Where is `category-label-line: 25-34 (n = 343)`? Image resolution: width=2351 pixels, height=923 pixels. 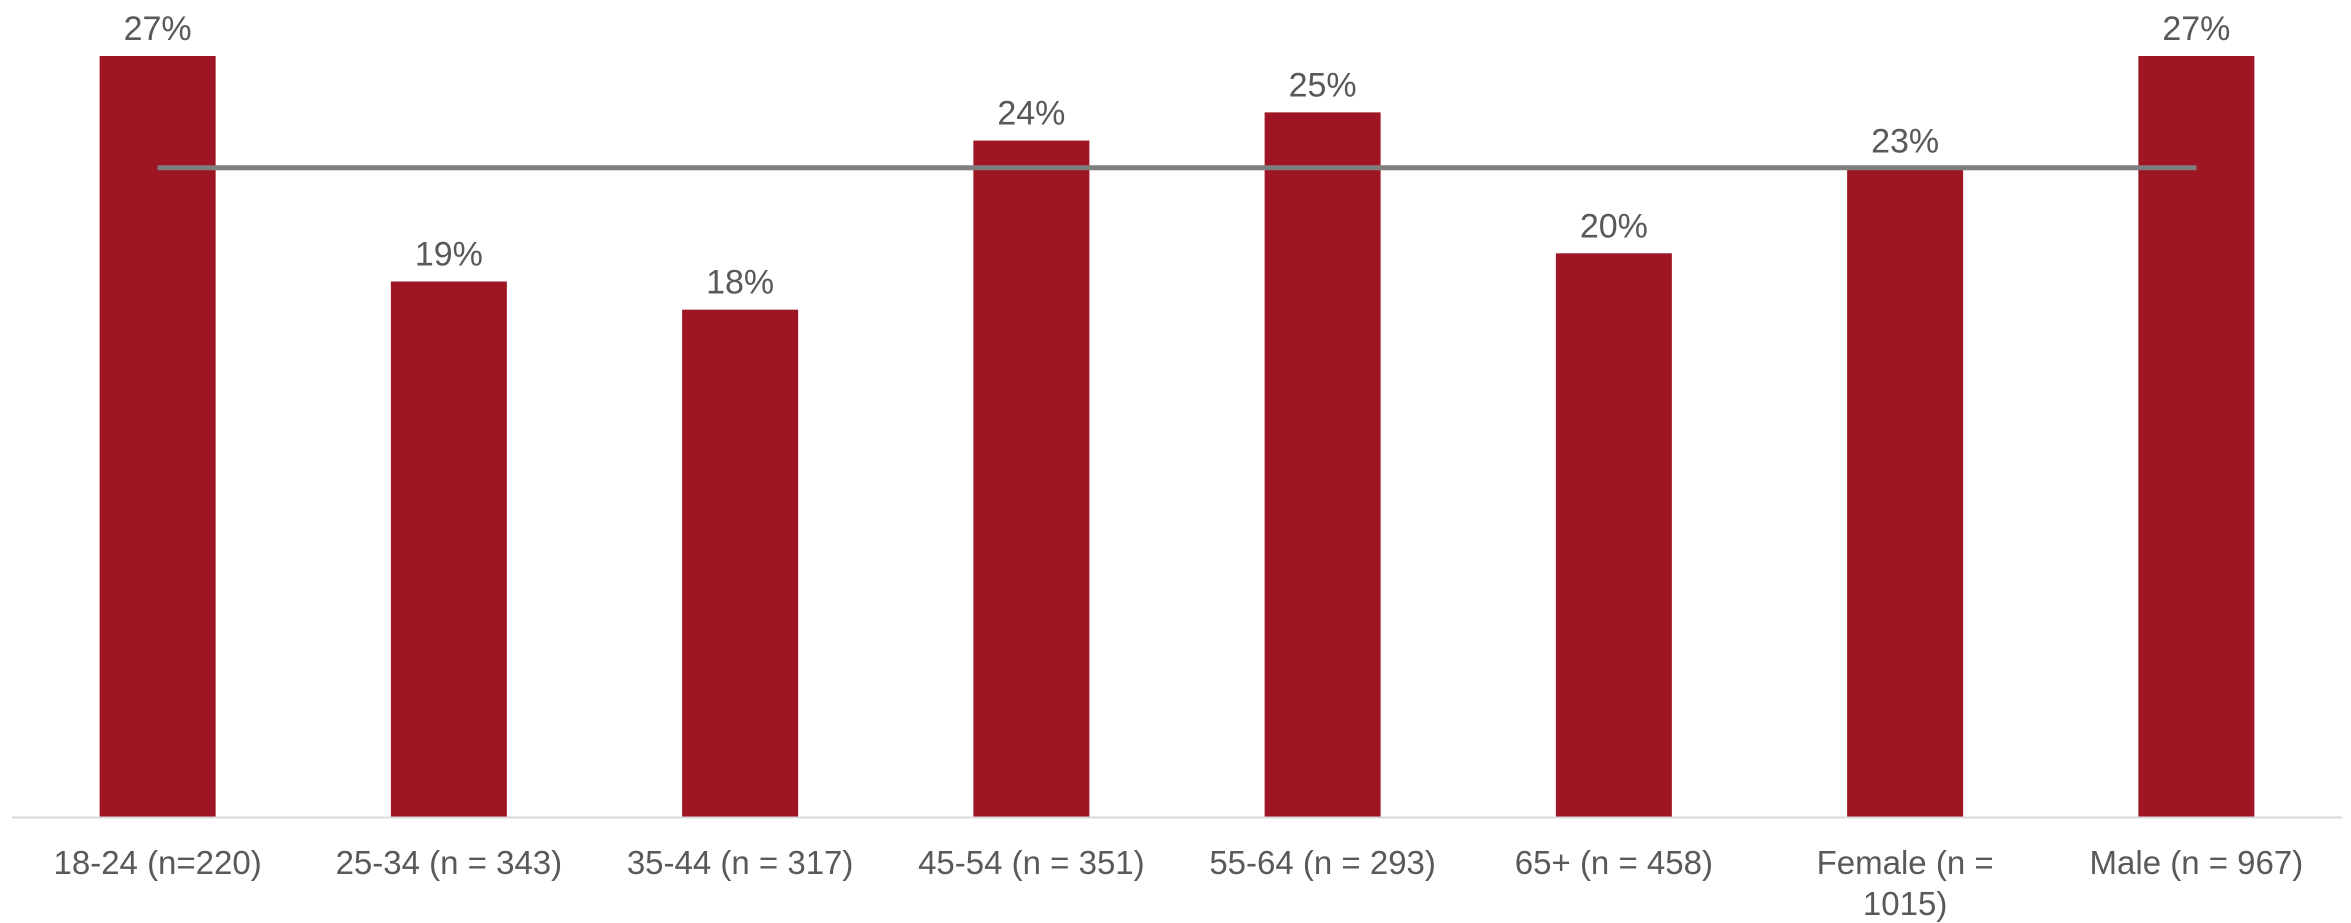
category-label-line: 25-34 (n = 343) is located at coordinates (449, 862).